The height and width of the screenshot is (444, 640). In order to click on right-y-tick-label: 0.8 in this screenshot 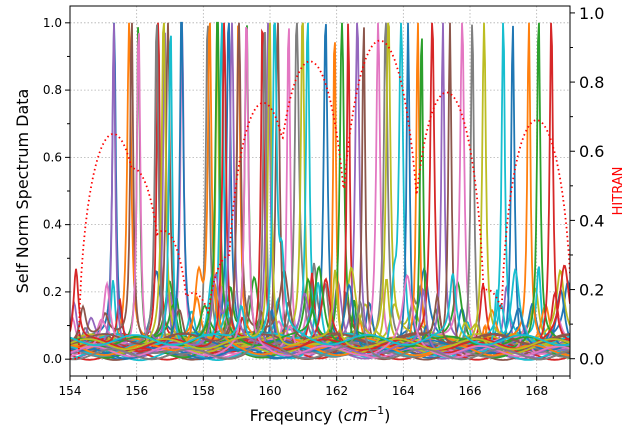, I will do `click(591, 82)`.